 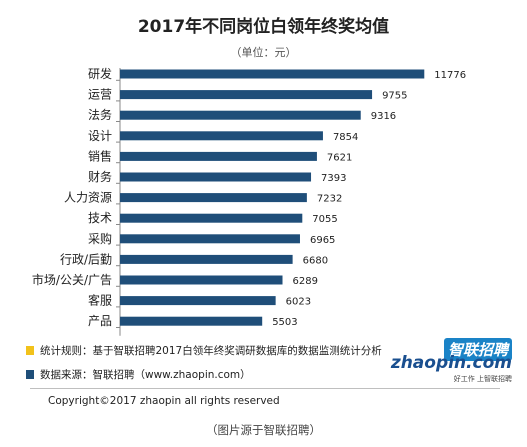 What do you see at coordinates (284, 322) in the screenshot?
I see `data-label: 5503` at bounding box center [284, 322].